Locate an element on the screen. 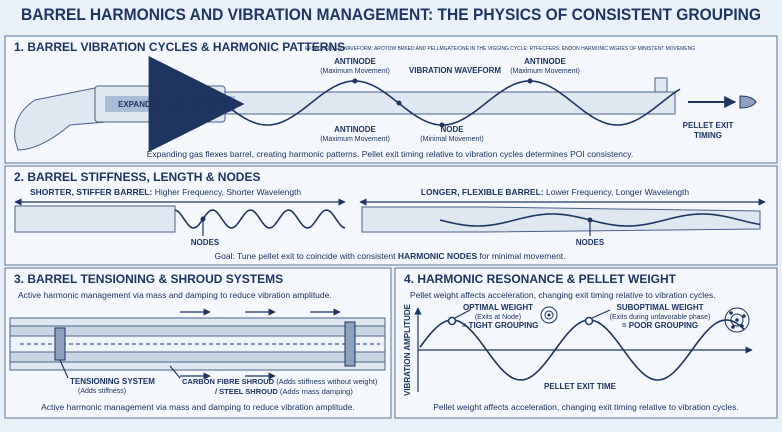 The width and height of the screenshot is (782, 432). long-wave is located at coordinates (600, 220).